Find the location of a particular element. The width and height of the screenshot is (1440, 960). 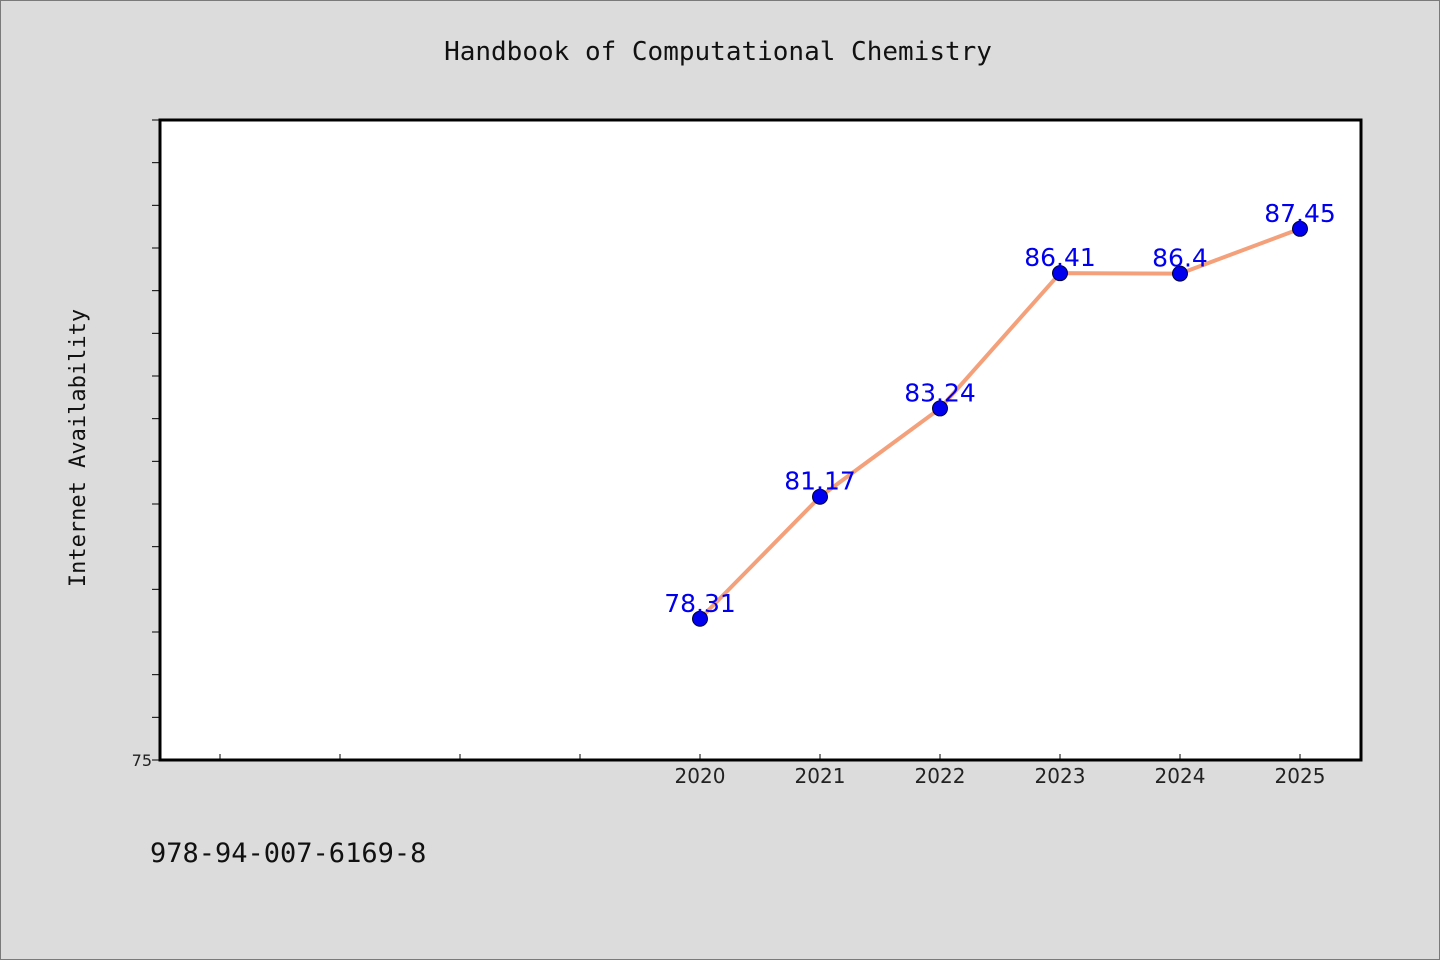

y-axis-ticks: 75 is located at coordinates (146, 444).